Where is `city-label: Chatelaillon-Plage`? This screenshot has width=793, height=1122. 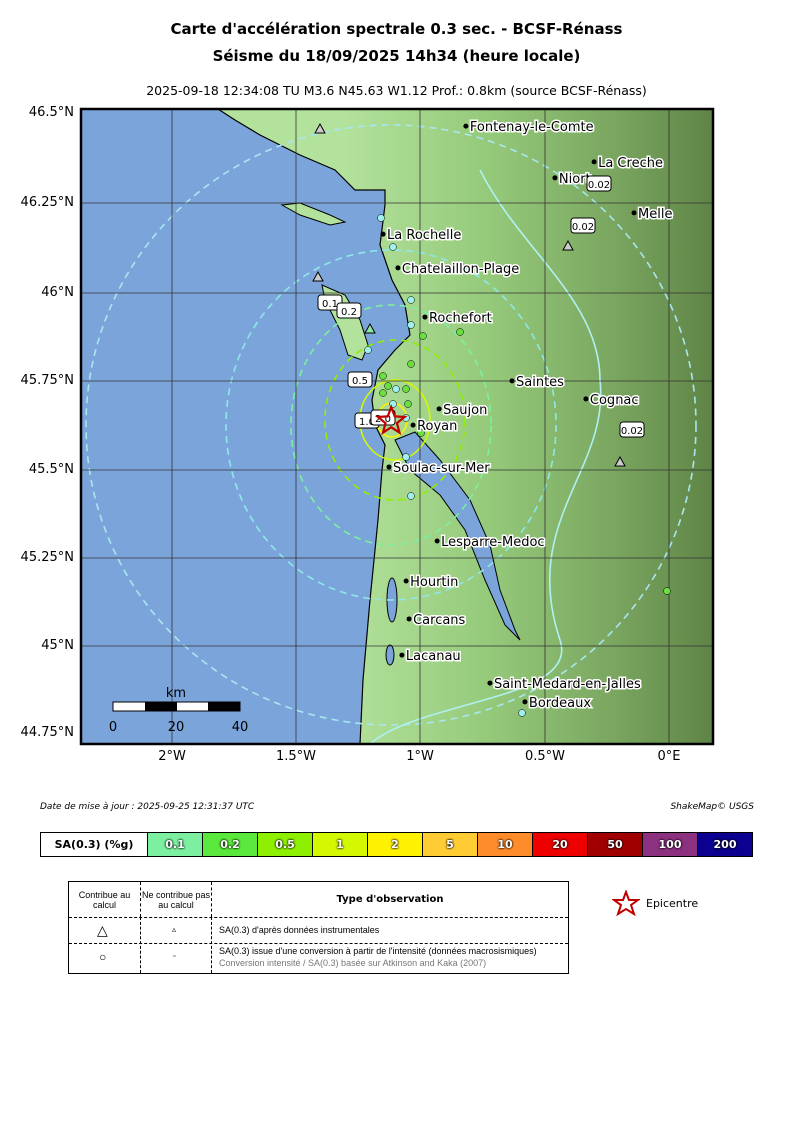 city-label: Chatelaillon-Plage is located at coordinates (460, 269).